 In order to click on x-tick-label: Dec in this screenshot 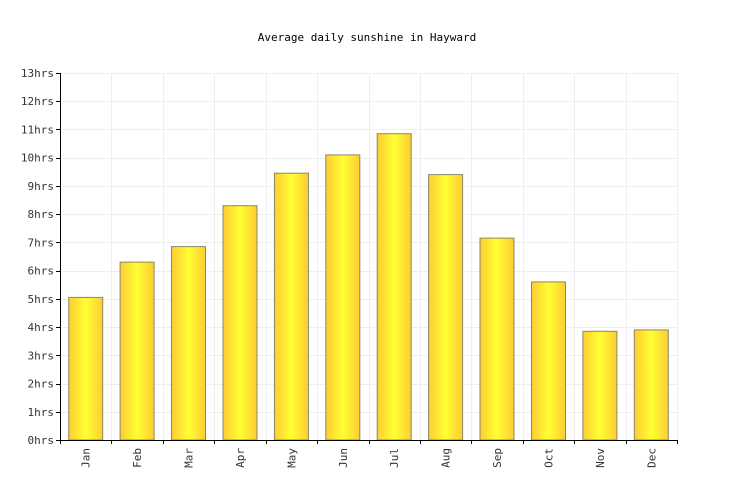, I will do `click(651, 458)`.